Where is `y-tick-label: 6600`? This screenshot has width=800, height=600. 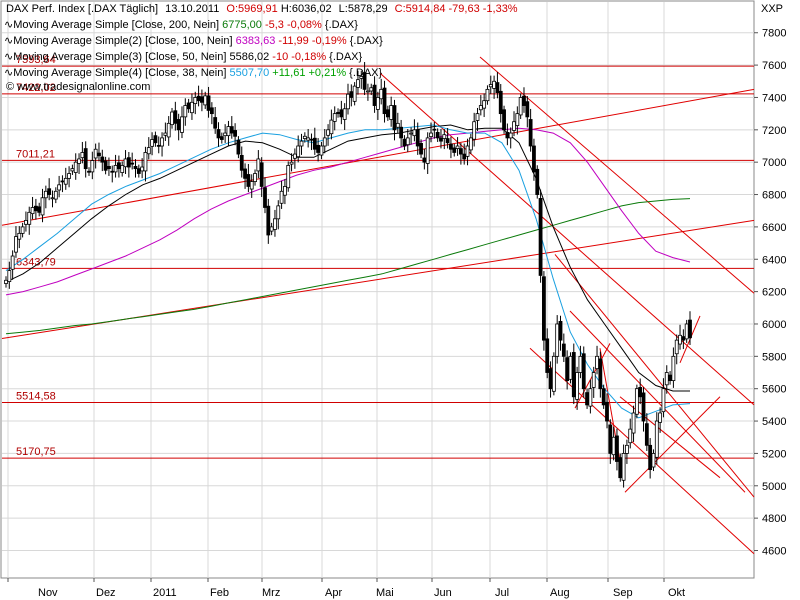 y-tick-label: 6600 is located at coordinates (774, 228).